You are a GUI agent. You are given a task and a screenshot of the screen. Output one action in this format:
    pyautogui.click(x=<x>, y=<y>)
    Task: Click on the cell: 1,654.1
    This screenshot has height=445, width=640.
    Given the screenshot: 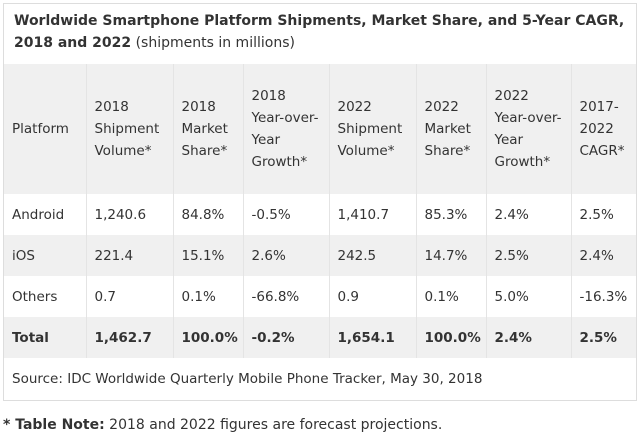 What is the action you would take?
    pyautogui.click(x=372, y=337)
    